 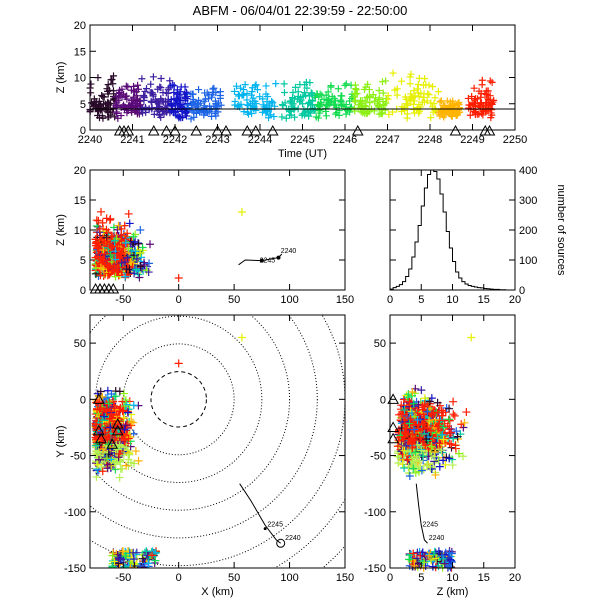 I want to click on y-tick-label: 50, so click(x=80, y=344).